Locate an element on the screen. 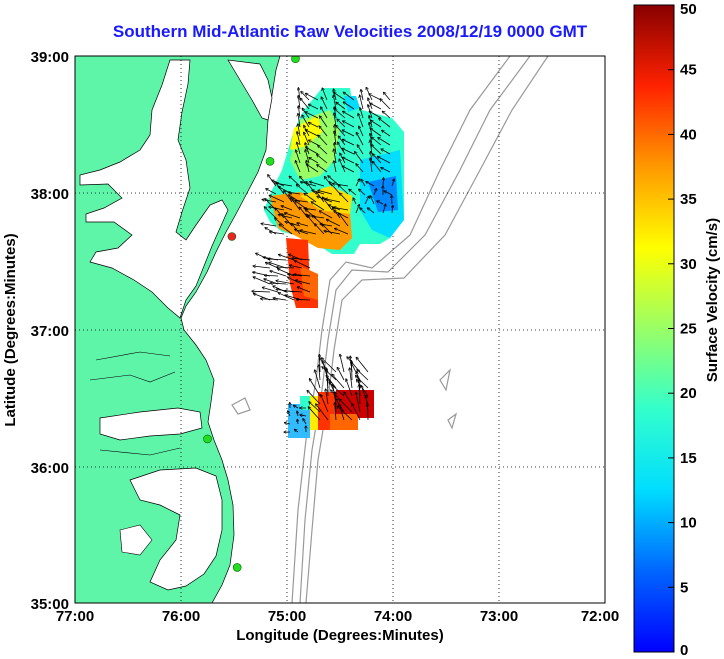  x-tick-label: 74:00 is located at coordinates (393, 616).